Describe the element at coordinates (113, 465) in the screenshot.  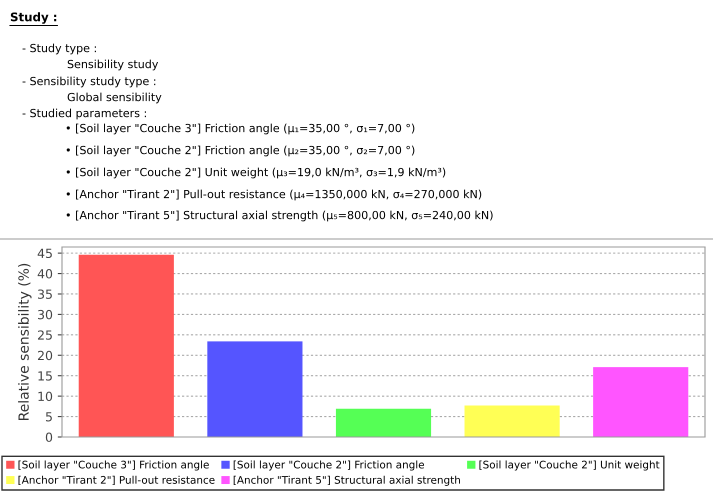
I see `legend-label: [Soil layer "Couche 3"] Friction angle` at that location.